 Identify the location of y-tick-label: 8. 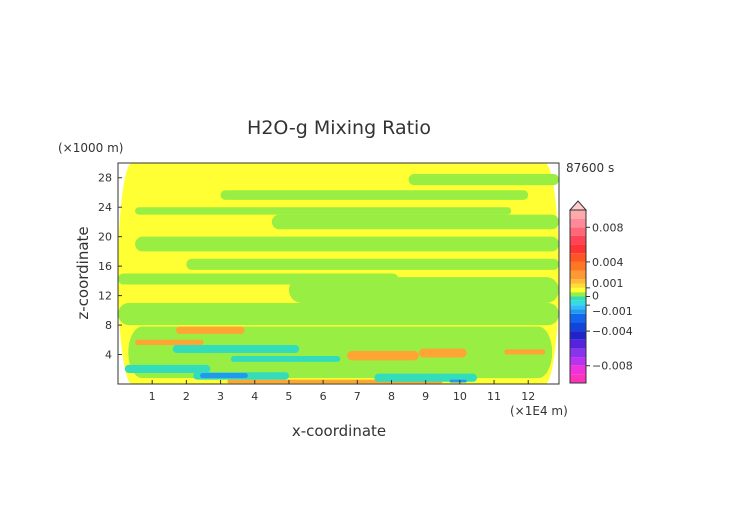
(108, 325).